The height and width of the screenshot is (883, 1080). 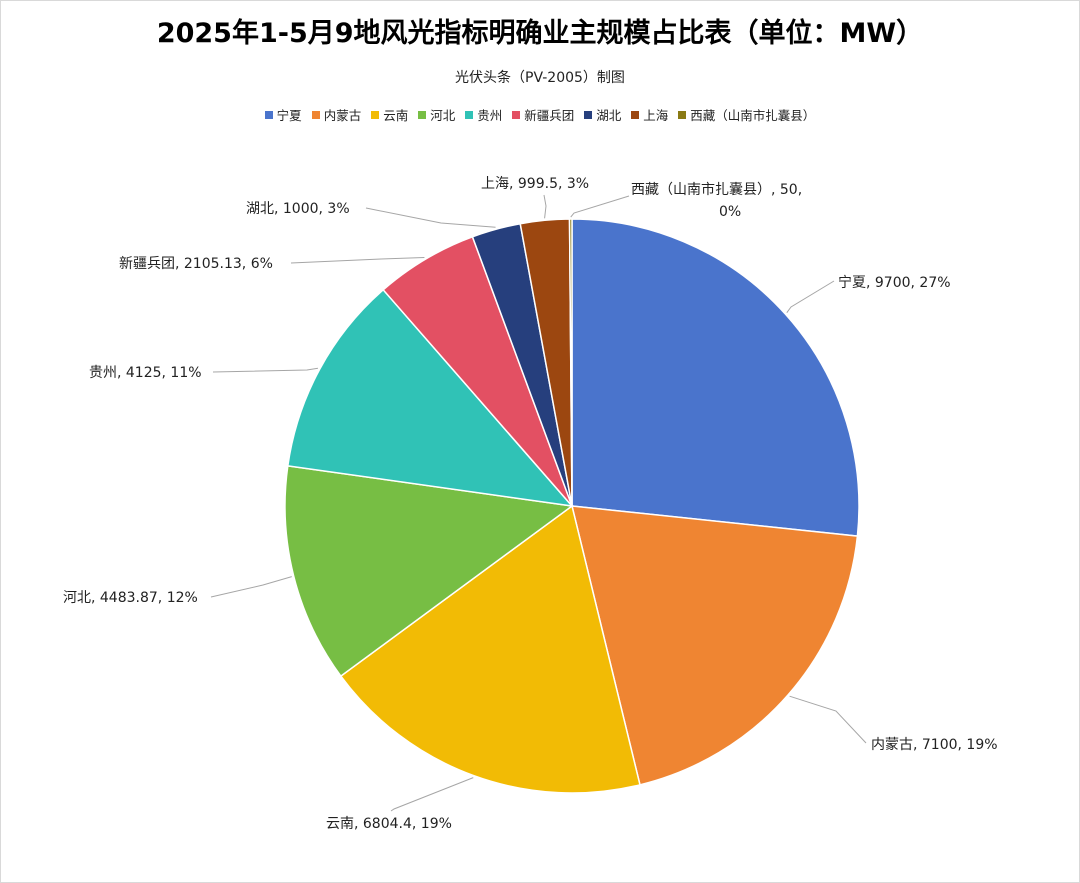 I want to click on legend-label: 贵州, so click(x=490, y=115).